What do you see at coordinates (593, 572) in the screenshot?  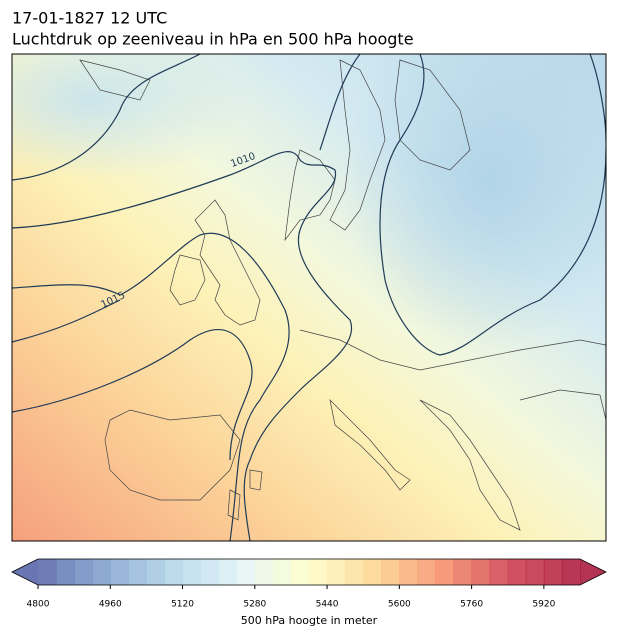 I see `colorbar-extend-high` at bounding box center [593, 572].